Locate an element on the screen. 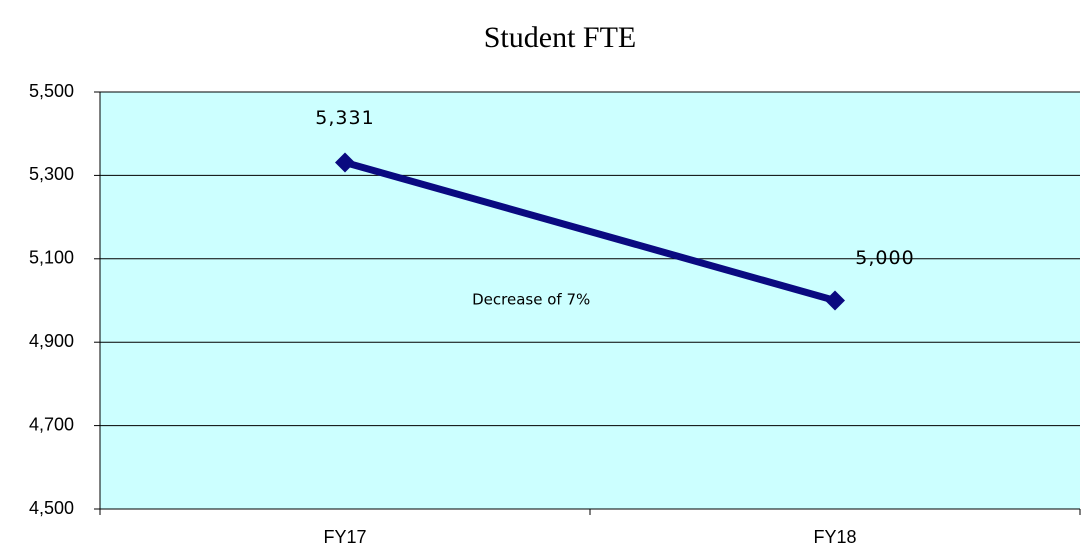 This screenshot has height=551, width=1081. data-label: 5,331 is located at coordinates (344, 118).